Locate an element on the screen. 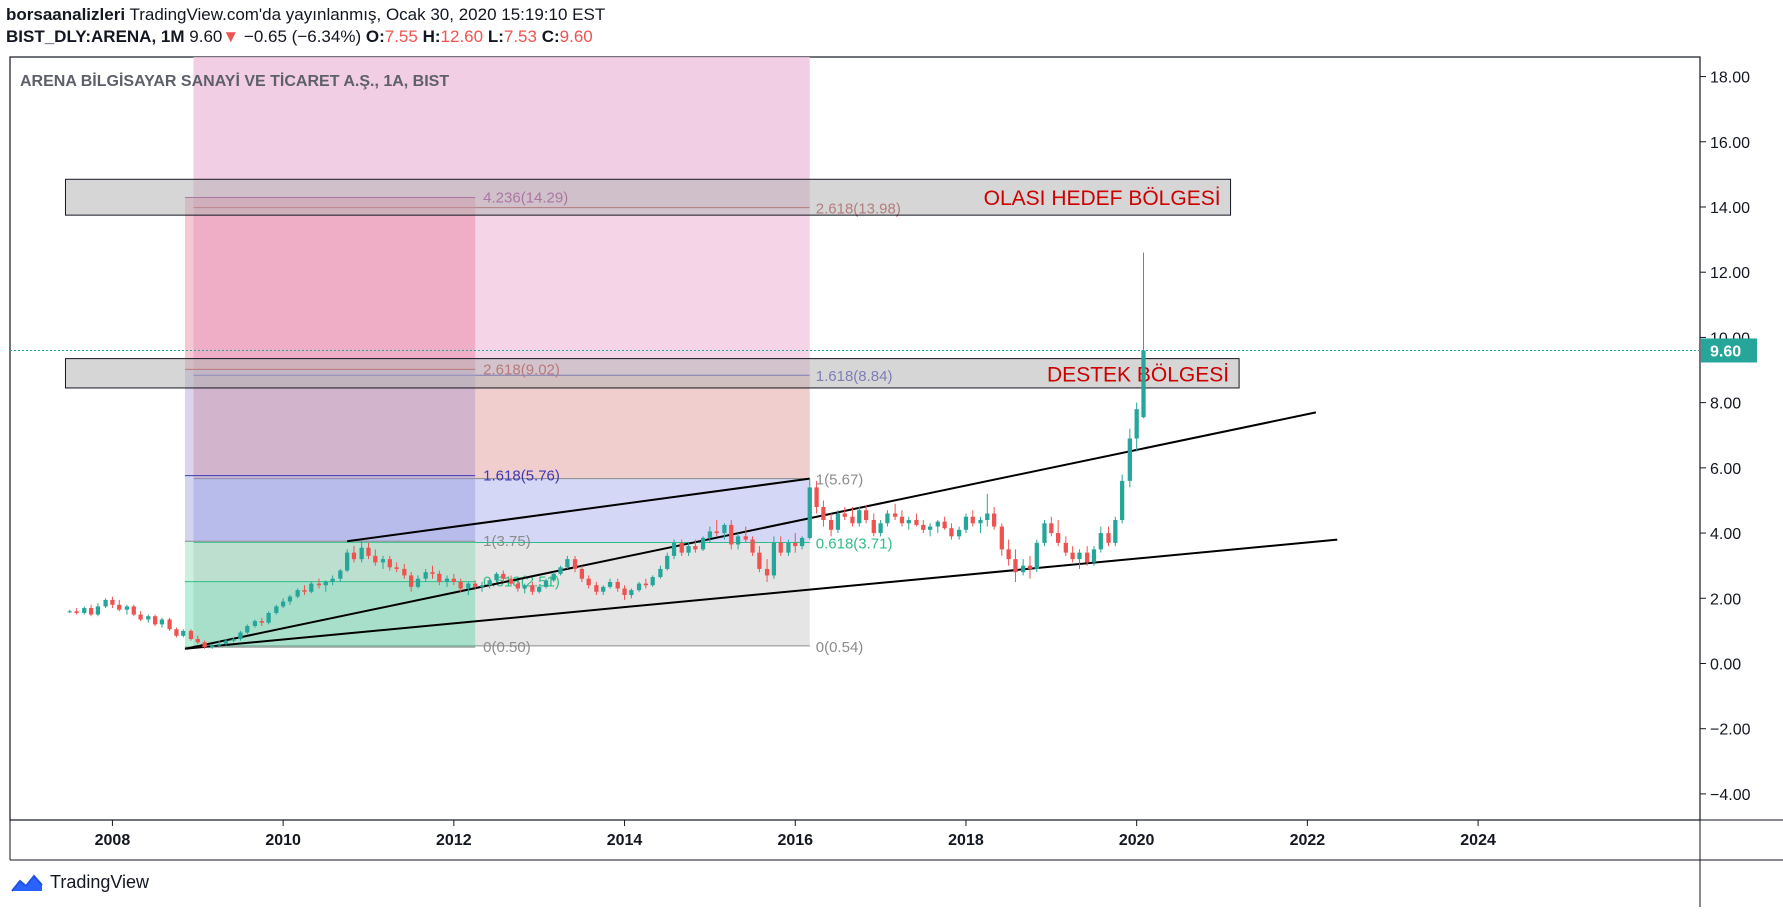 The width and height of the screenshot is (1783, 913). x-tick-label: 2020 is located at coordinates (1137, 840).